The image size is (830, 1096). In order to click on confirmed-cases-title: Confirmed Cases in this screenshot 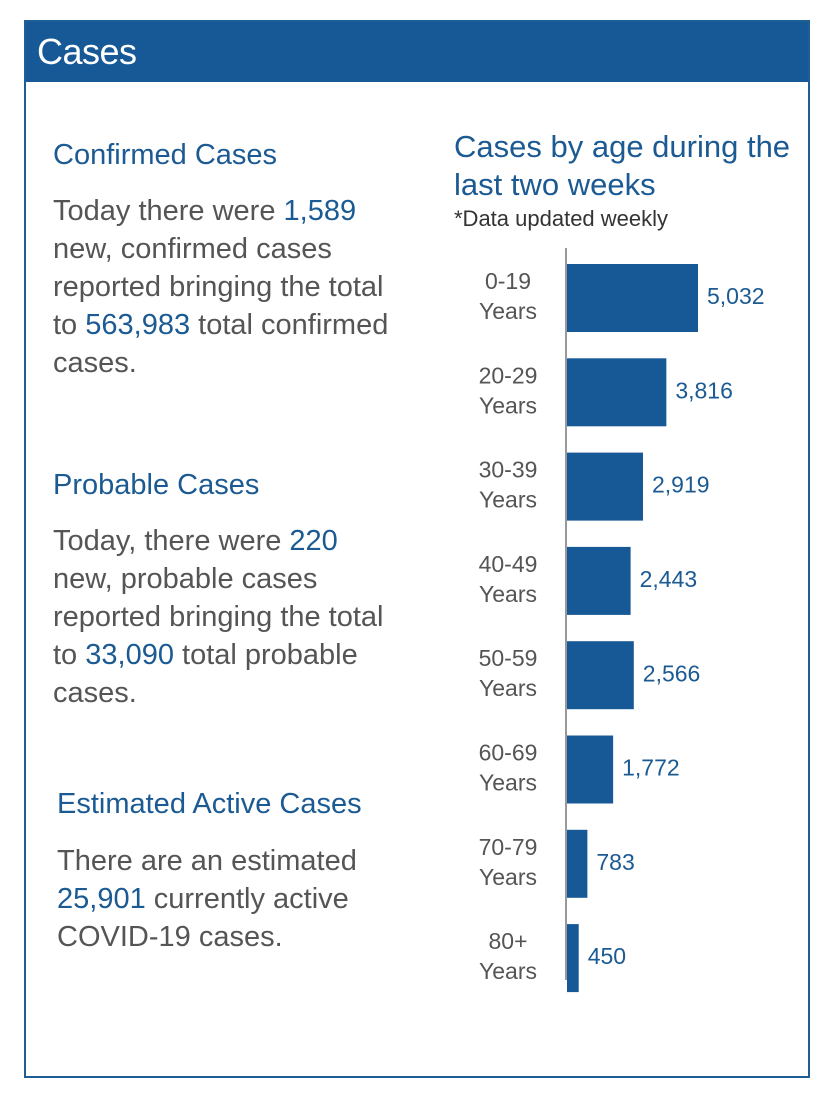, I will do `click(165, 155)`.